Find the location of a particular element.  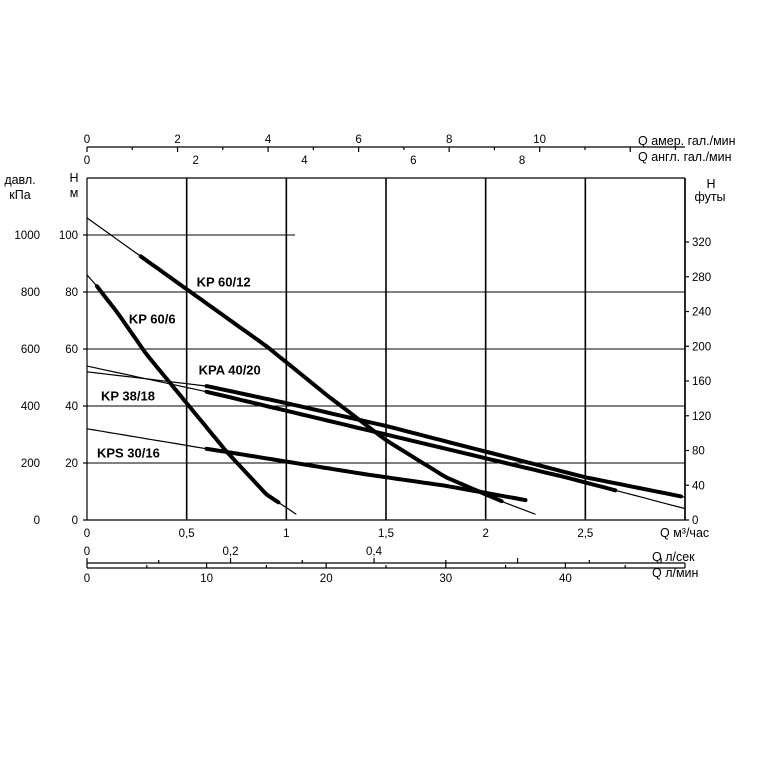

x-tick-lmin: 0 is located at coordinates (87, 579).